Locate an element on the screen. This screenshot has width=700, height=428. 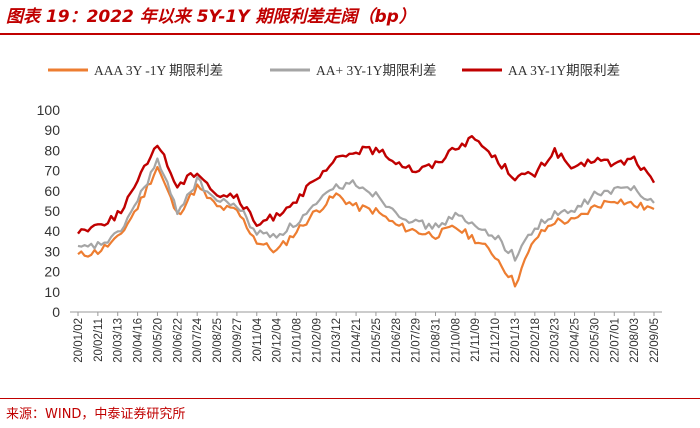
legend-label: AA 3Y-1Y期限利差 is located at coordinates (564, 70).